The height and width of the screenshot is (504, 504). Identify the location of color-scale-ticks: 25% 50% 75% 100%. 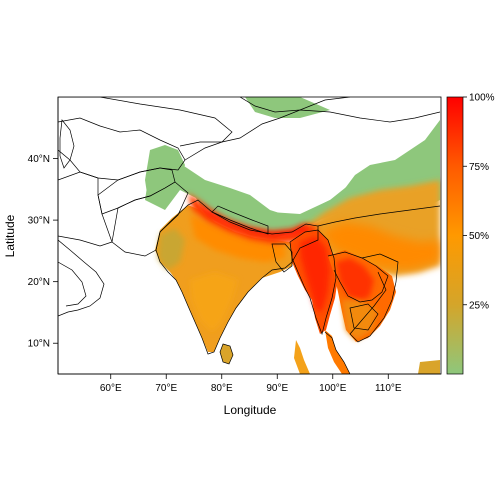
(479, 202).